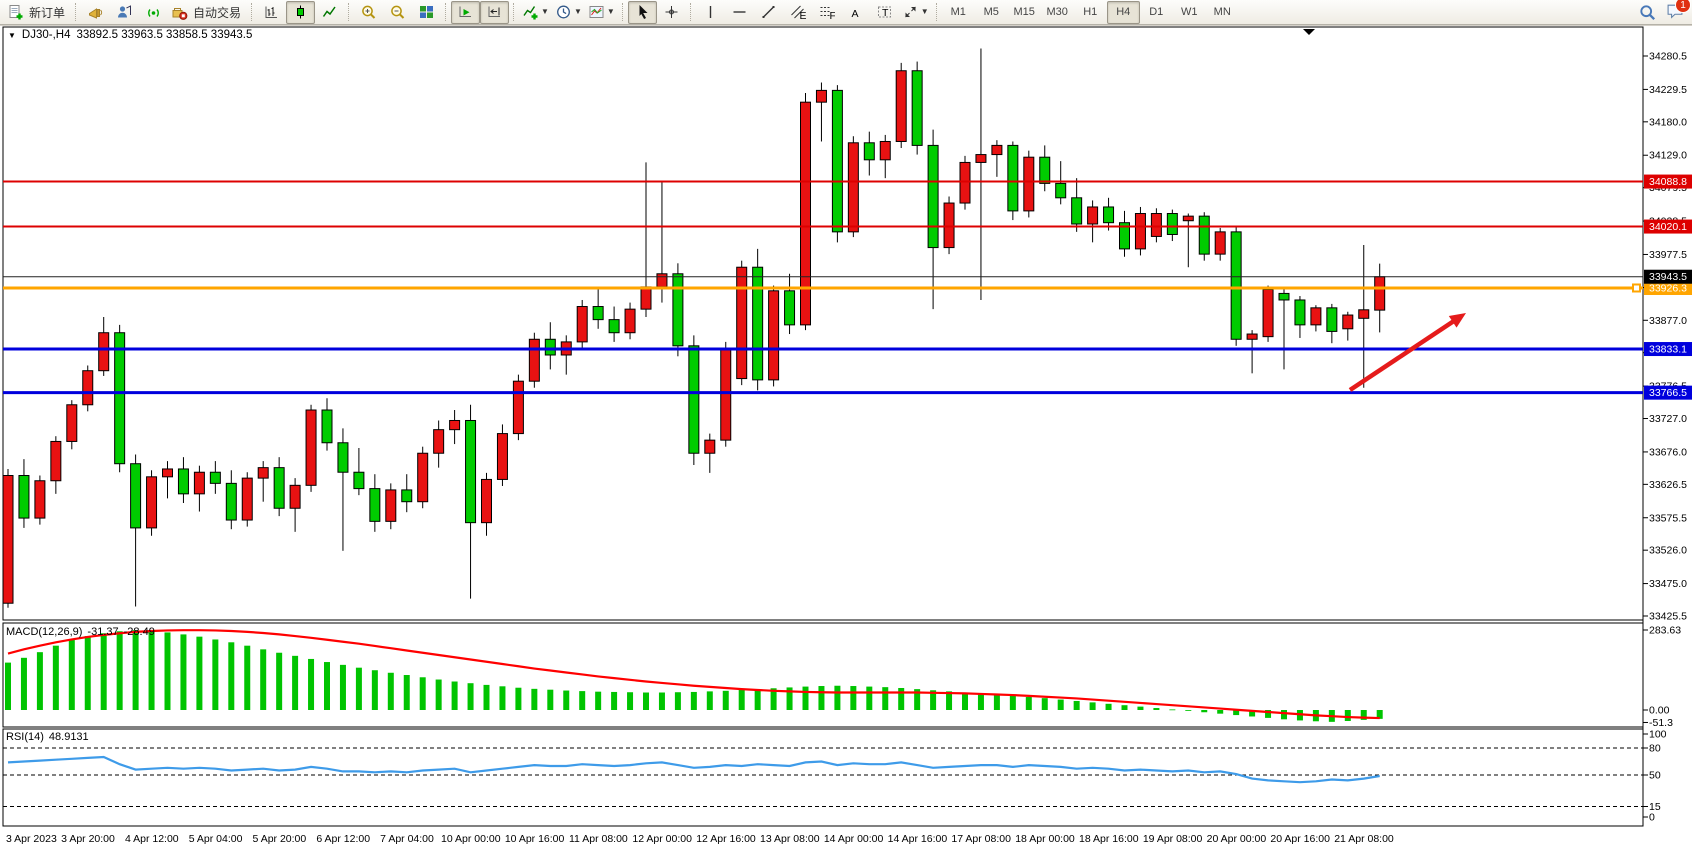 The height and width of the screenshot is (852, 1692). Describe the element at coordinates (826, 12) in the screenshot. I see `fibonacci-button: F` at that location.